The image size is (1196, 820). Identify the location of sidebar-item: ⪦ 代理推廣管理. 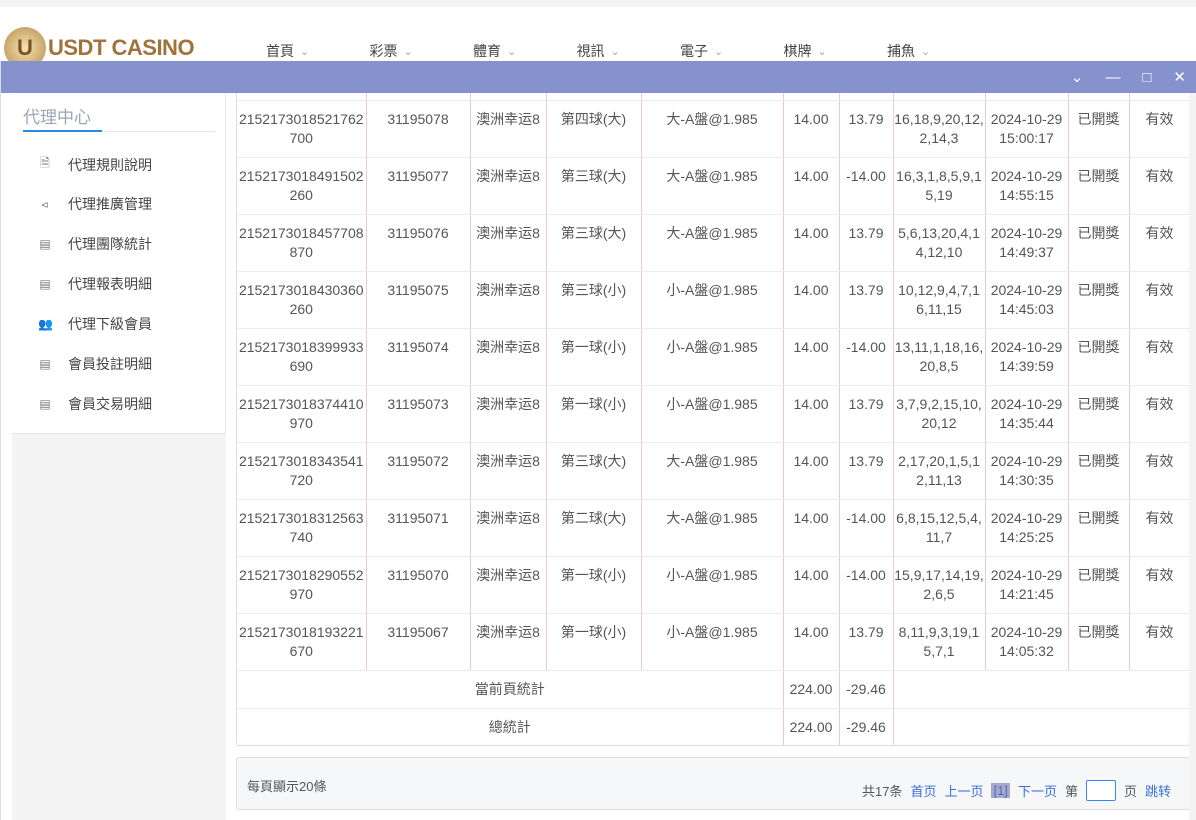
(95, 204).